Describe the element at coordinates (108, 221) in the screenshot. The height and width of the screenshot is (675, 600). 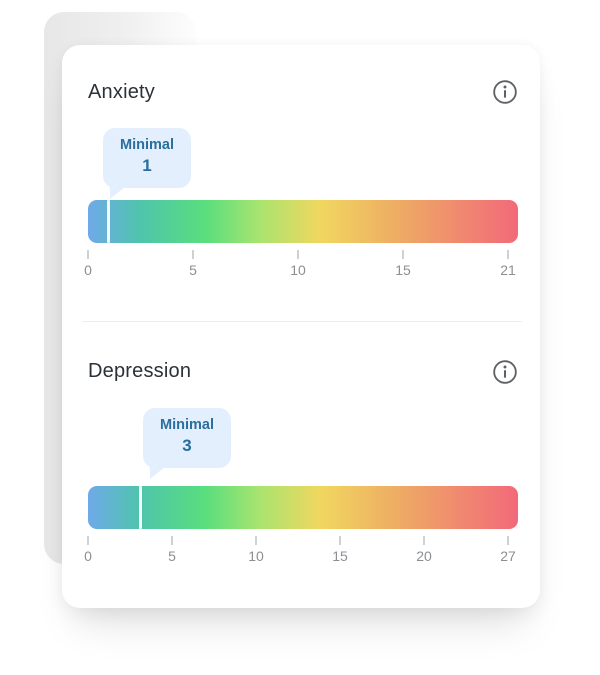
I see `anxiety-score-marker` at that location.